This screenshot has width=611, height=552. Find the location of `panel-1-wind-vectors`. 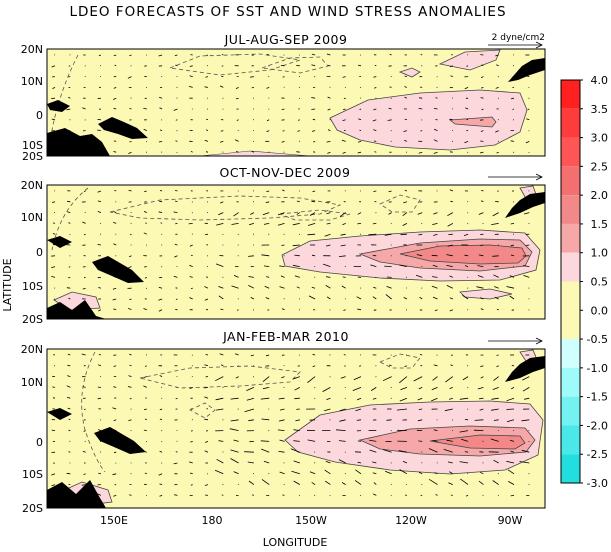

panel-1-wind-vectors is located at coordinates (290, 103).